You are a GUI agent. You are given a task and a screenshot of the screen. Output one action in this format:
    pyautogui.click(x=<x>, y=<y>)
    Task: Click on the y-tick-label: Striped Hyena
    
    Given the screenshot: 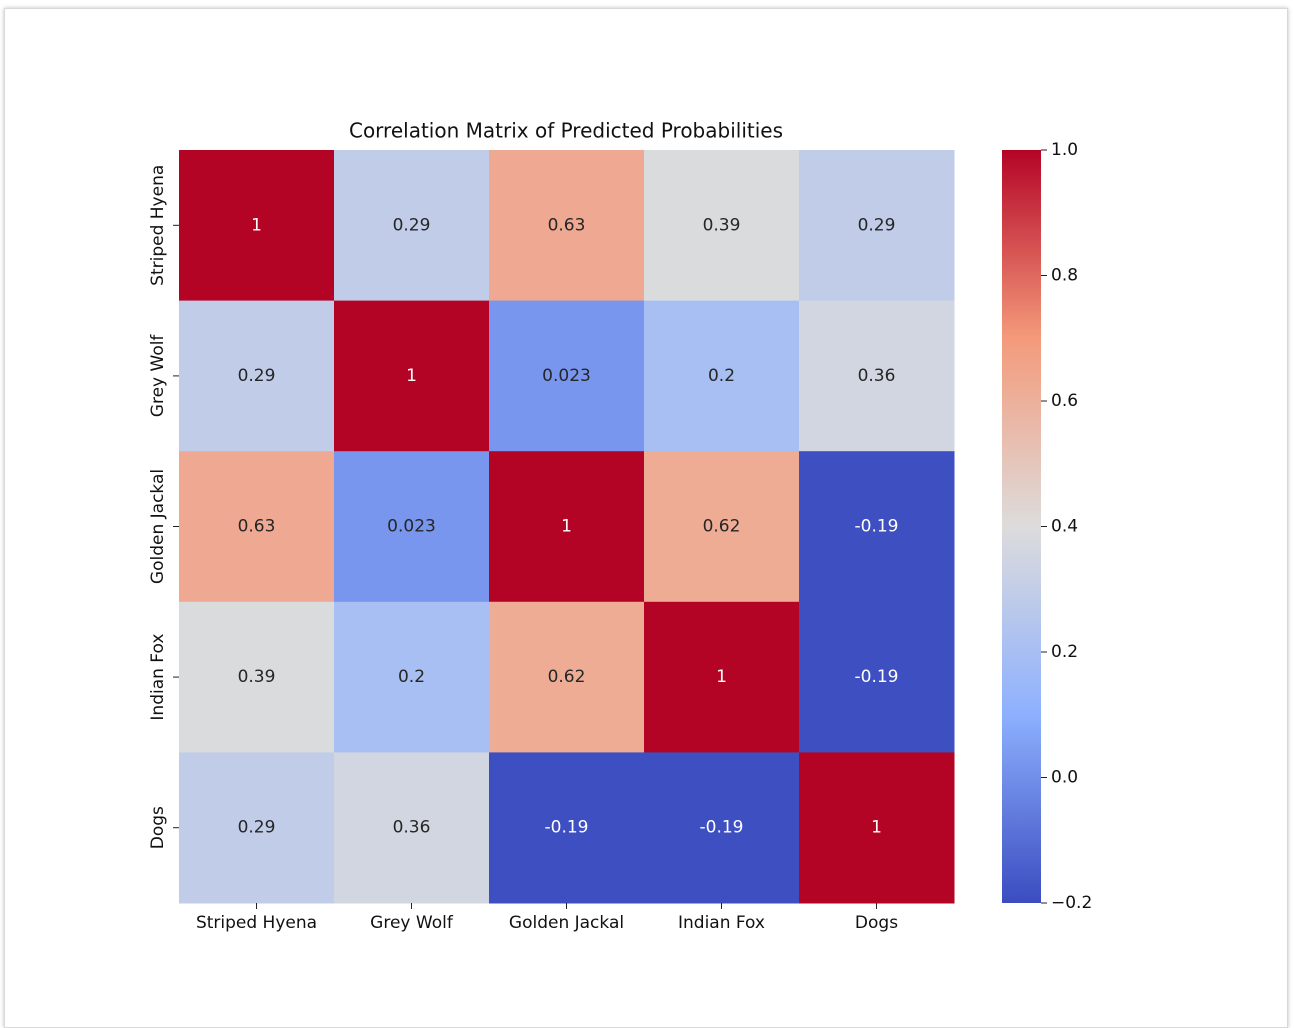 What is the action you would take?
    pyautogui.click(x=158, y=225)
    